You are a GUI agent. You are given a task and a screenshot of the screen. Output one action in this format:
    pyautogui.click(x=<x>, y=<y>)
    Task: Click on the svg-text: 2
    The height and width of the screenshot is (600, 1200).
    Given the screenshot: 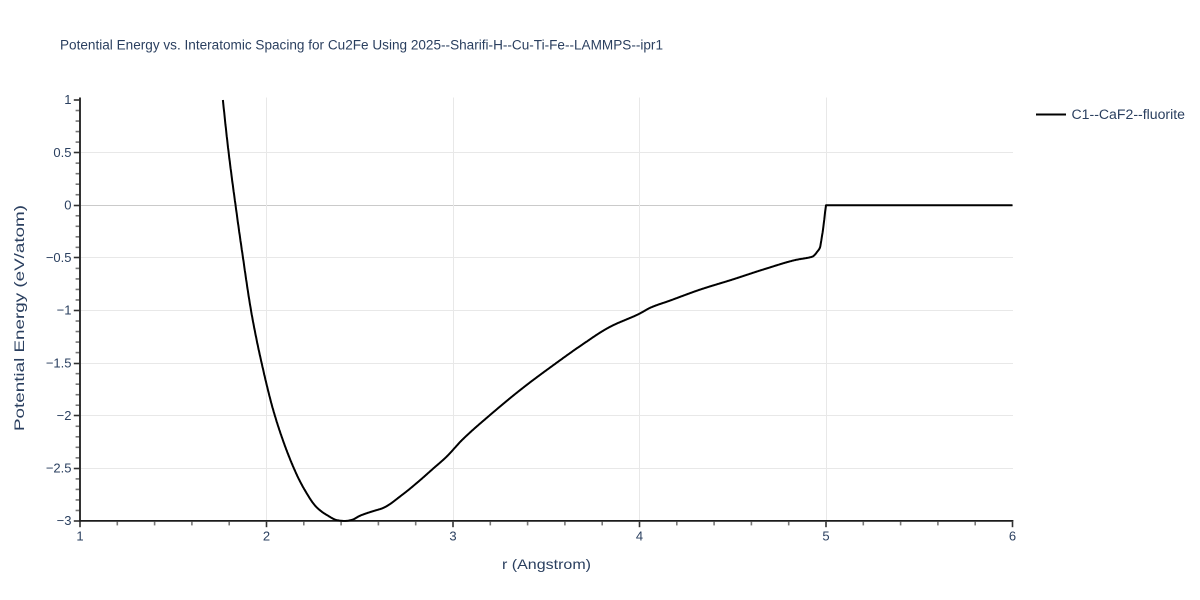 What is the action you would take?
    pyautogui.click(x=266, y=536)
    